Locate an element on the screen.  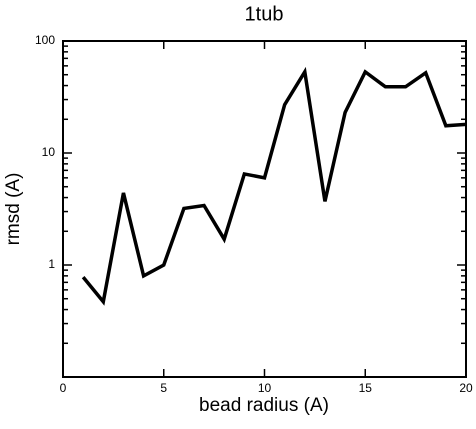
chart-title: 1tub is located at coordinates (264, 14).